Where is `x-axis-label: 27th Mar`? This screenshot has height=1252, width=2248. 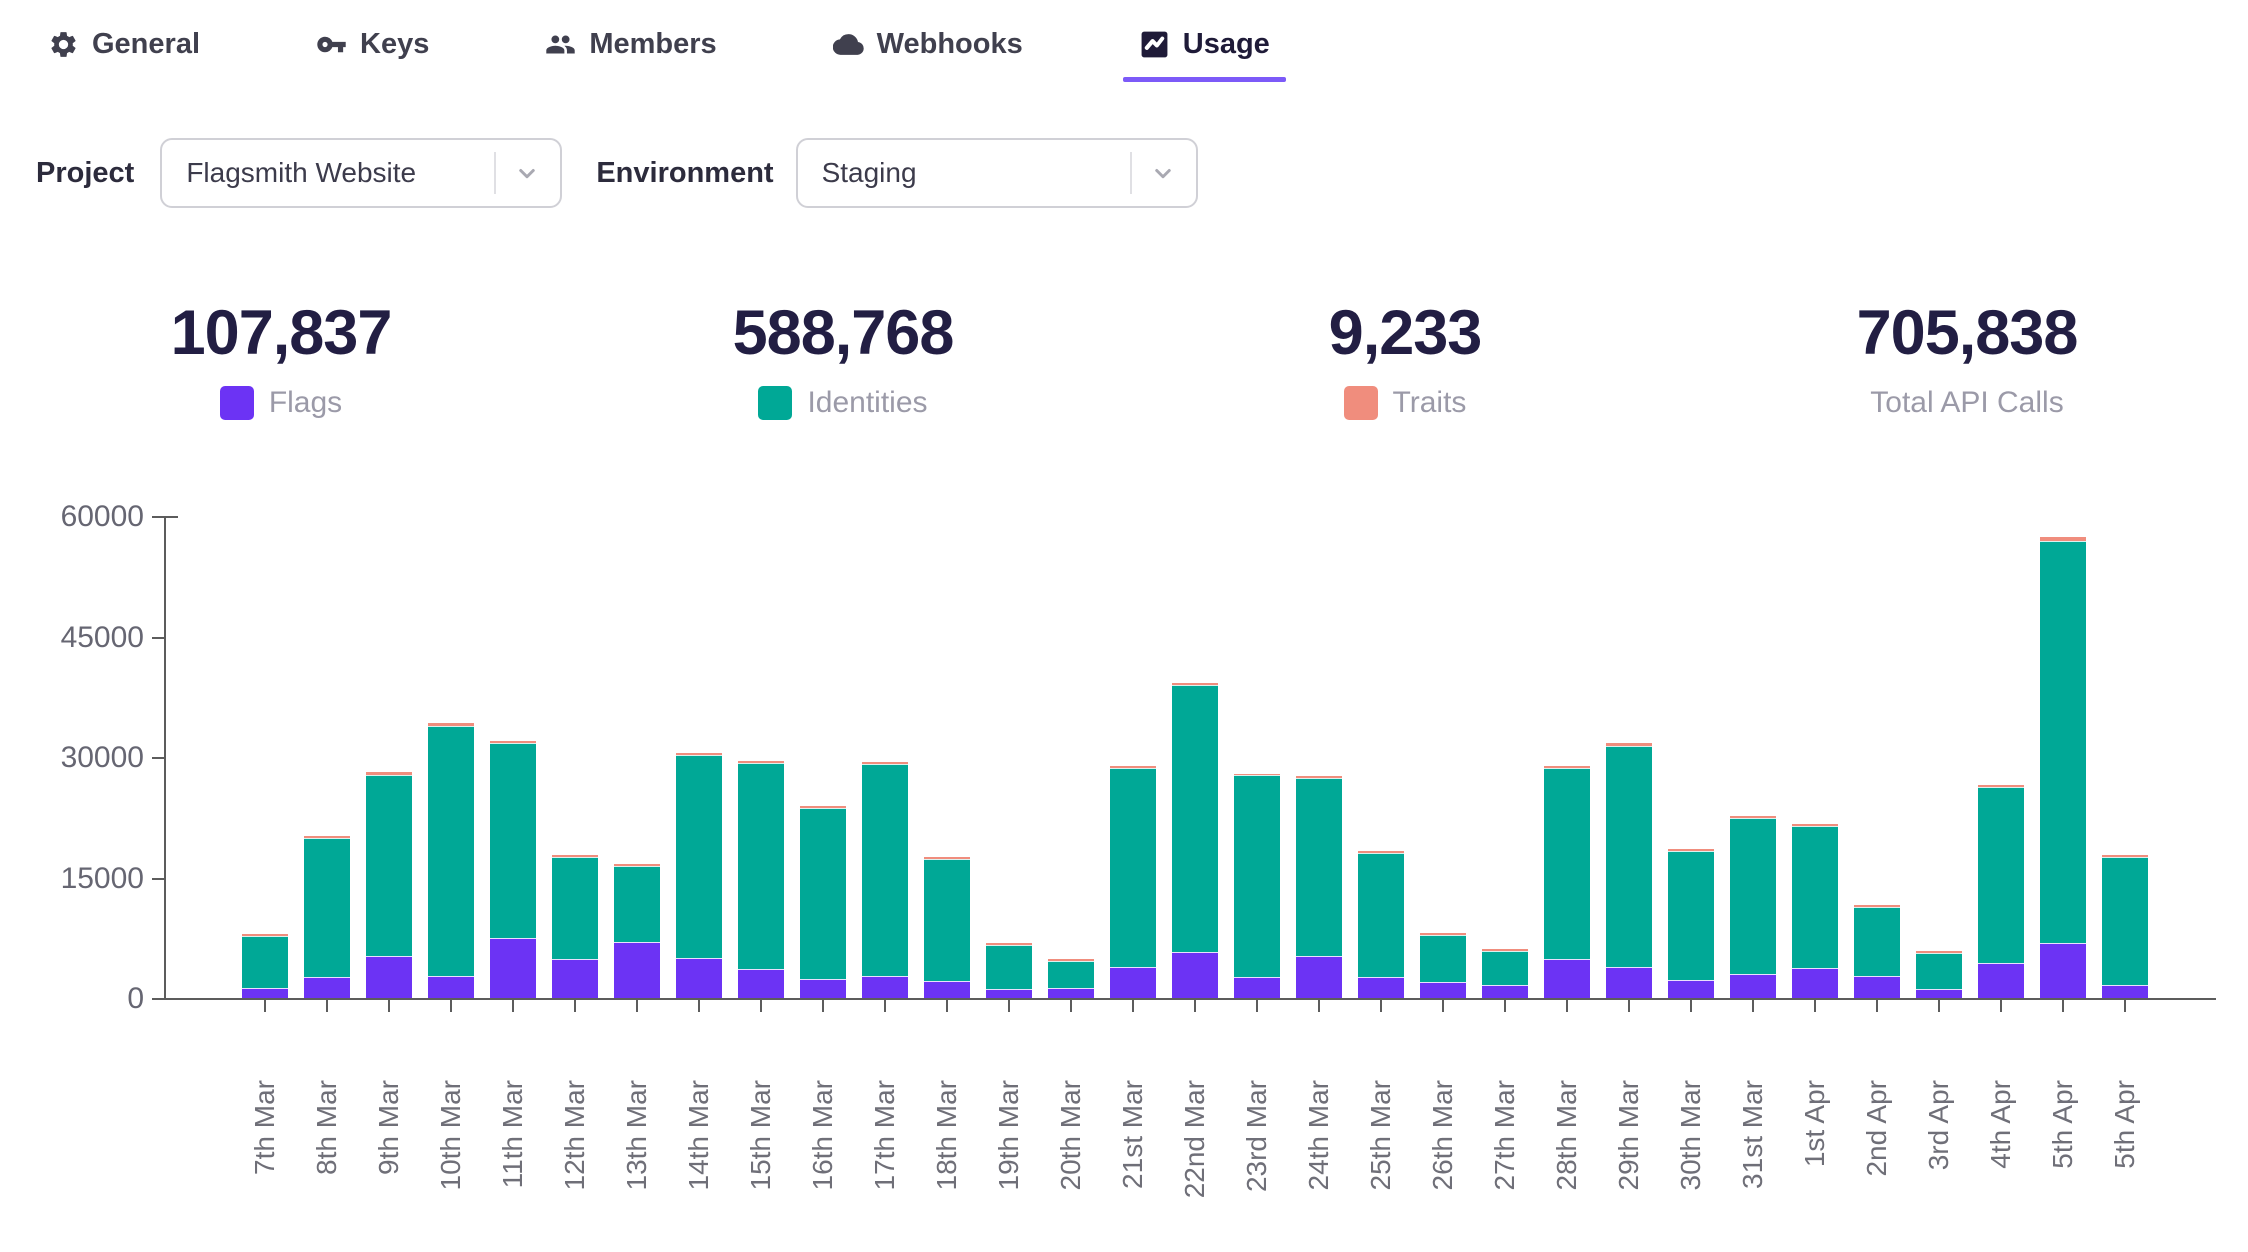 x-axis-label: 27th Mar is located at coordinates (1504, 1135).